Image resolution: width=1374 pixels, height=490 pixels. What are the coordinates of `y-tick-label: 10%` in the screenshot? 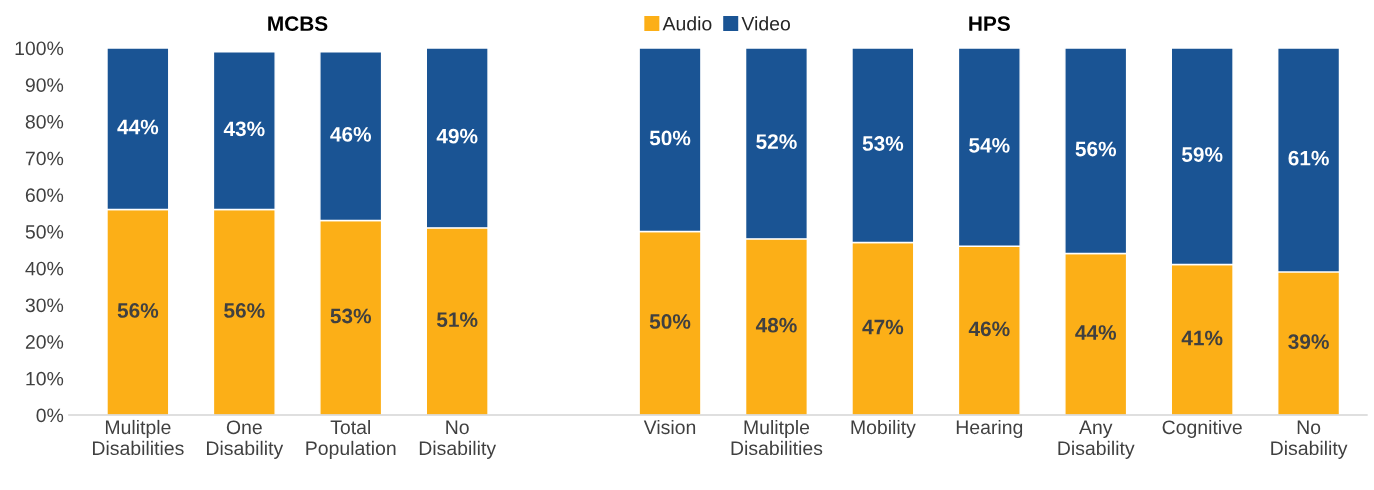 It's located at (45, 378).